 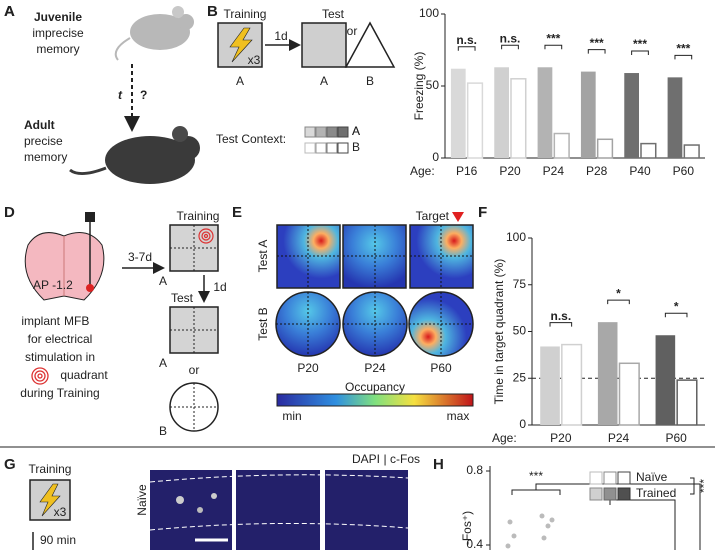 I want to click on label: Adult, so click(x=39, y=125).